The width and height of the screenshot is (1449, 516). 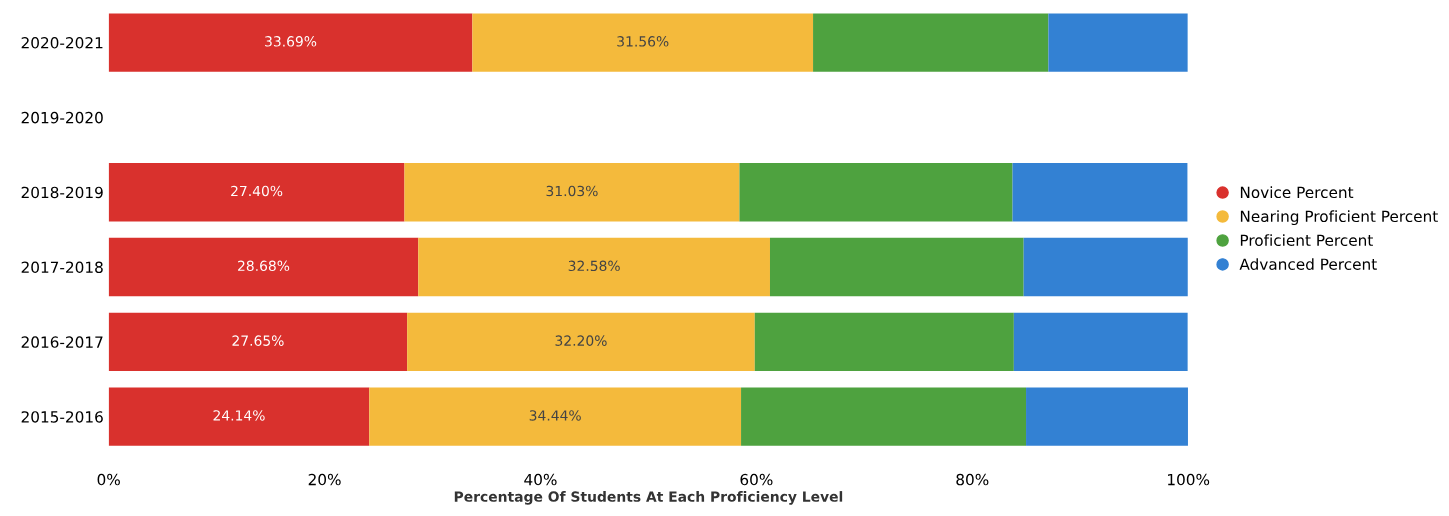 I want to click on data-label: 32.58%, so click(x=594, y=266).